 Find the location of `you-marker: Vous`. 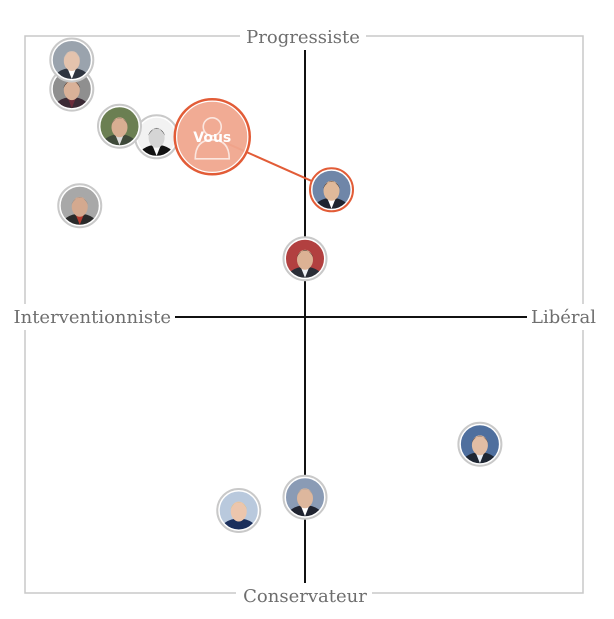

you-marker: Vous is located at coordinates (212, 137).